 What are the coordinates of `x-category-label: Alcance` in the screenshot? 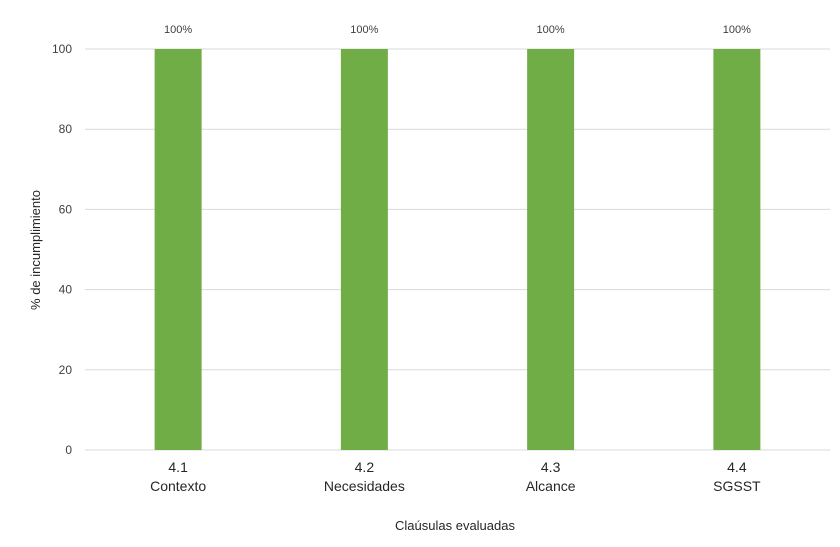 It's located at (551, 486).